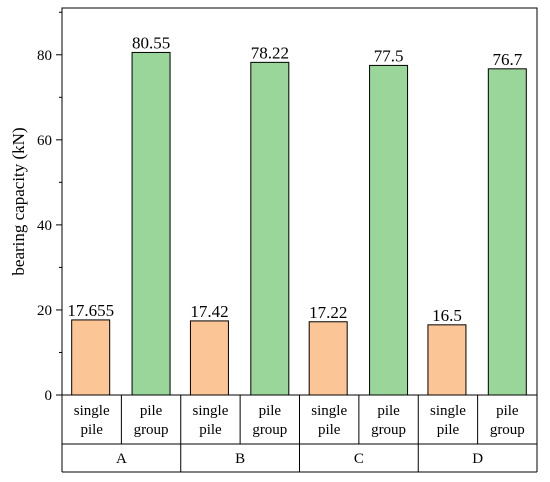  I want to click on data-label: 17.42, so click(209, 311).